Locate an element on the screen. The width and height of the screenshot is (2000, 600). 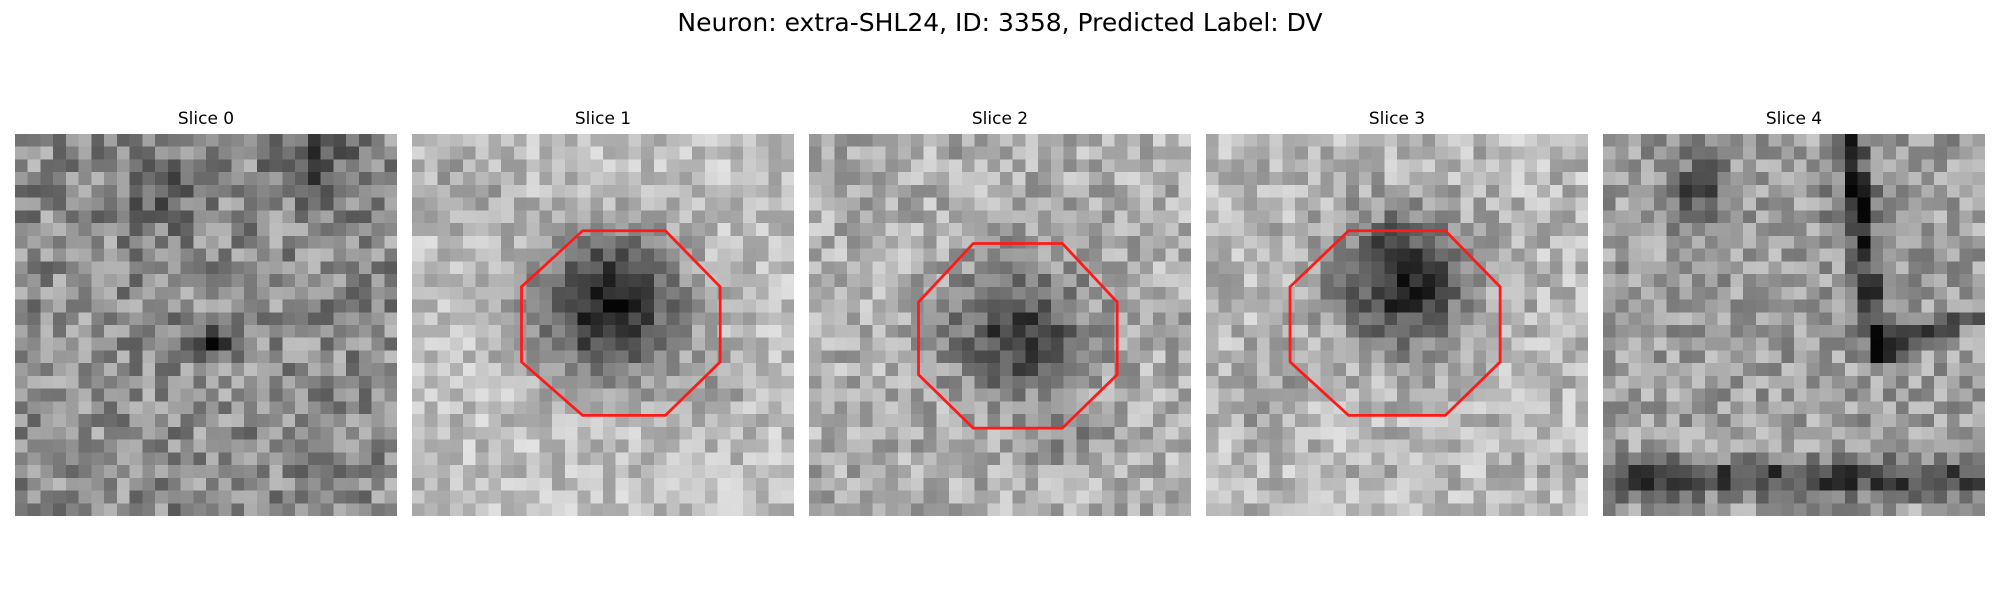
slice-panel-4: Slice 4 is located at coordinates (1794, 314).